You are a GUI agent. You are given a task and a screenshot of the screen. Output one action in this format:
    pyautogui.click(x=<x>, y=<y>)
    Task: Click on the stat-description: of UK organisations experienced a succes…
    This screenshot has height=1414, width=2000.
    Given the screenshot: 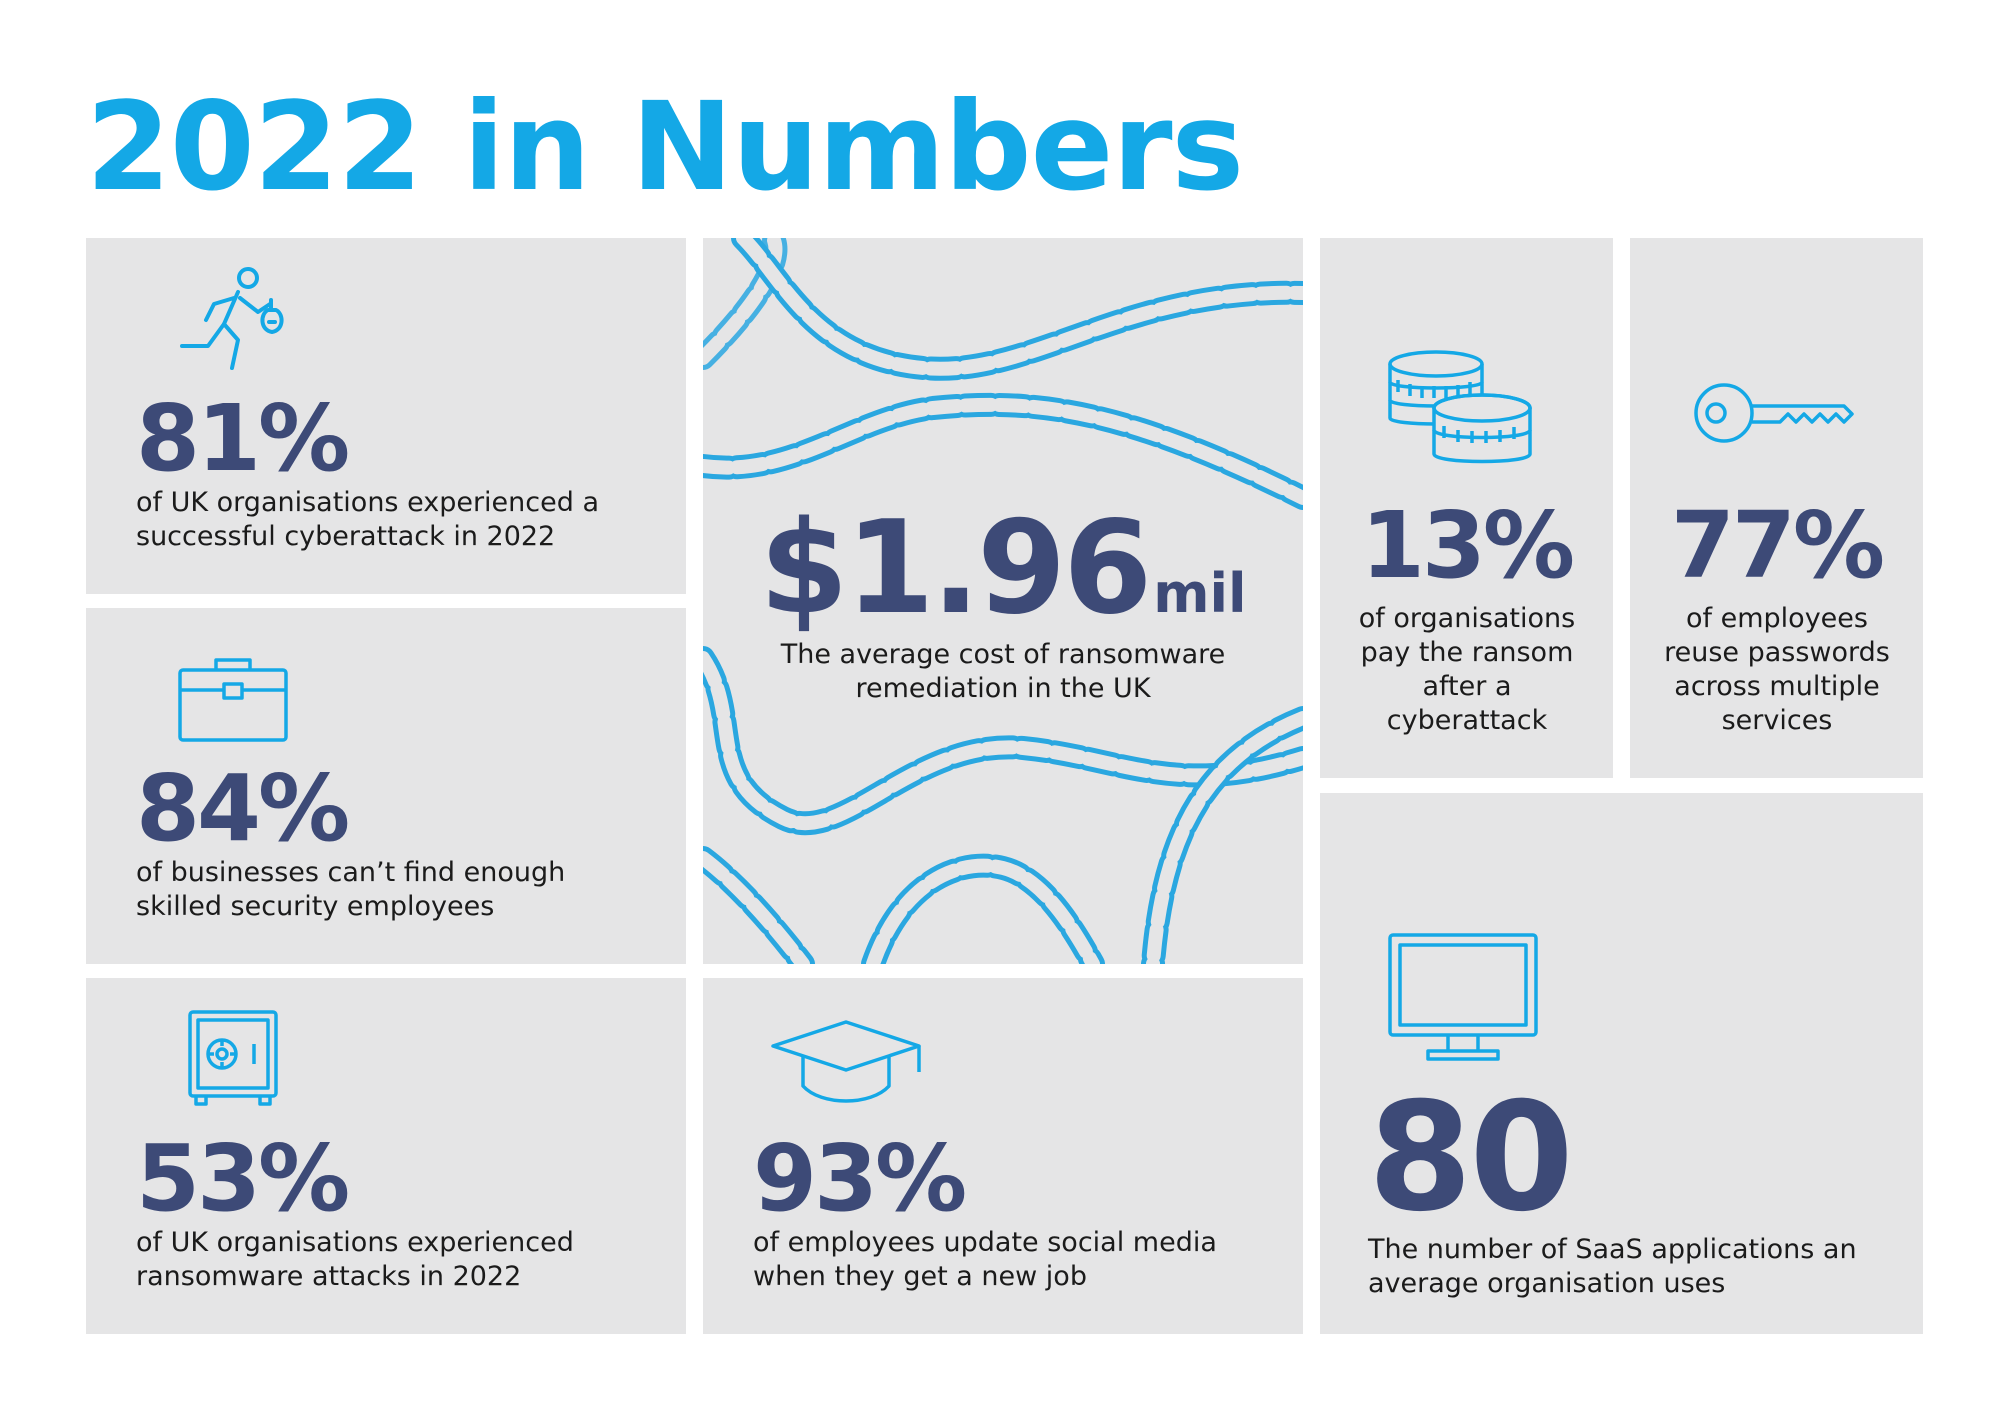 What is the action you would take?
    pyautogui.click(x=367, y=519)
    